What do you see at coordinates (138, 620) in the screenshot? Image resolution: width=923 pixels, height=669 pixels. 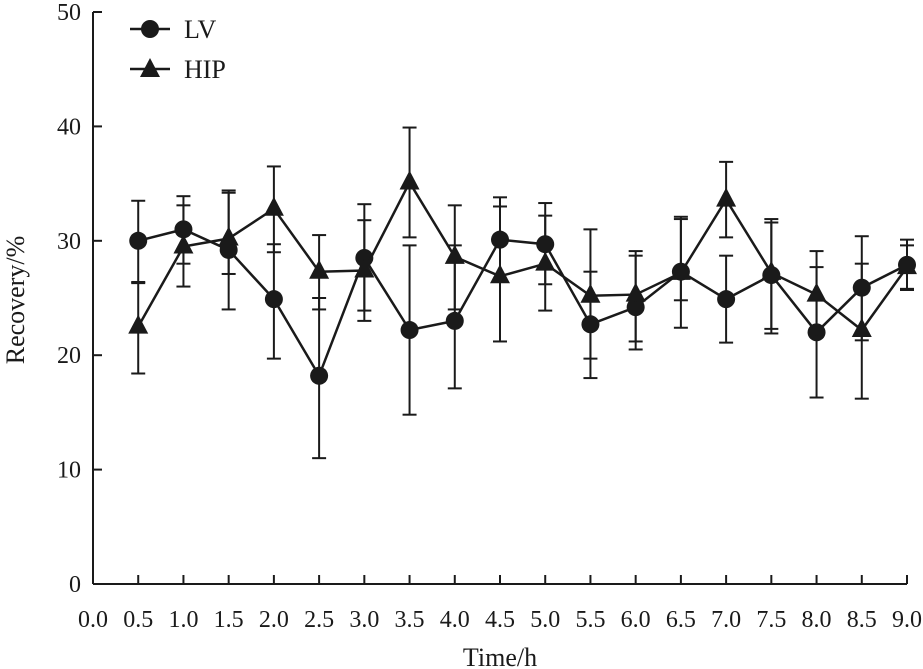 I see `x-tick-label-1: 0.5` at bounding box center [138, 620].